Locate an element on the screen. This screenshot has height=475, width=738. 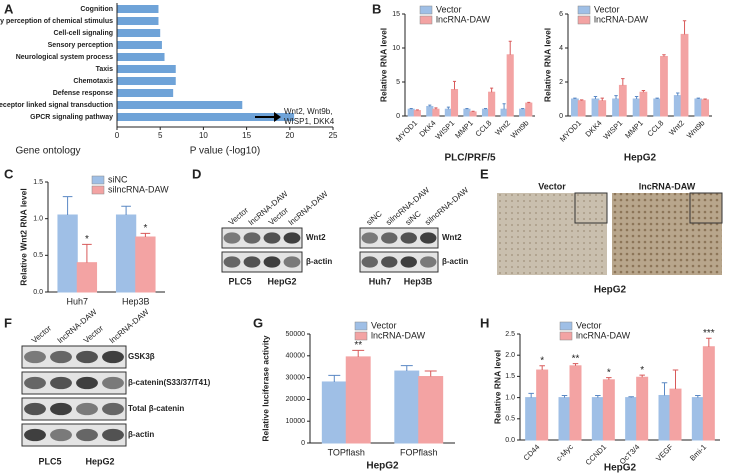
x-axis-title: HepG2 is located at coordinates (620, 468).